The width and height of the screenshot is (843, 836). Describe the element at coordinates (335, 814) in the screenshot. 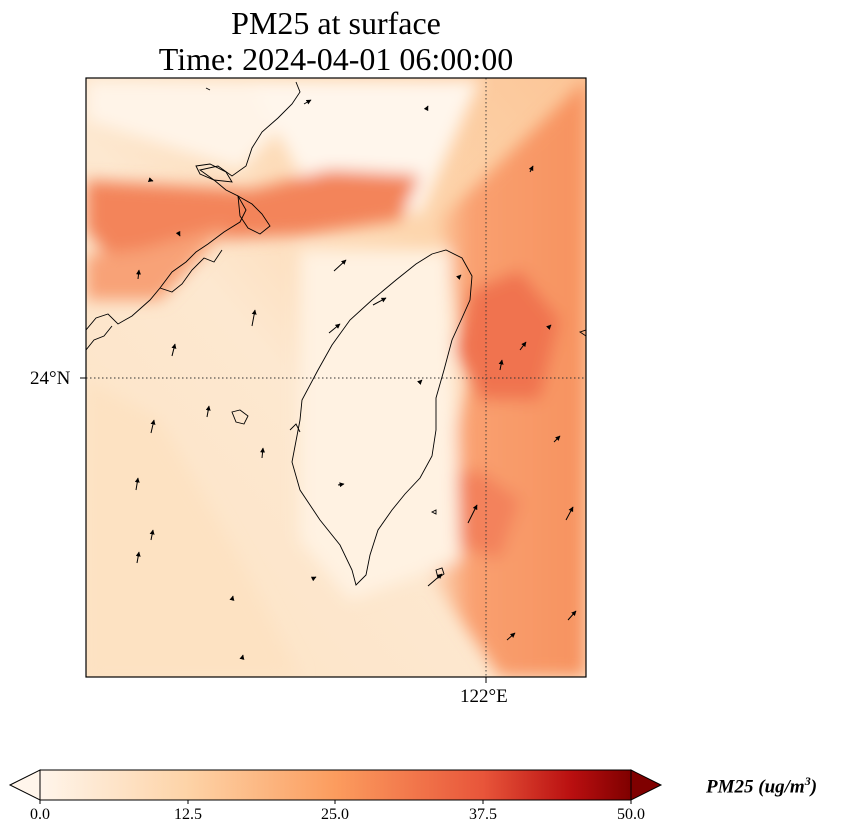

I see `colorbar-tick-label: 25.0` at that location.